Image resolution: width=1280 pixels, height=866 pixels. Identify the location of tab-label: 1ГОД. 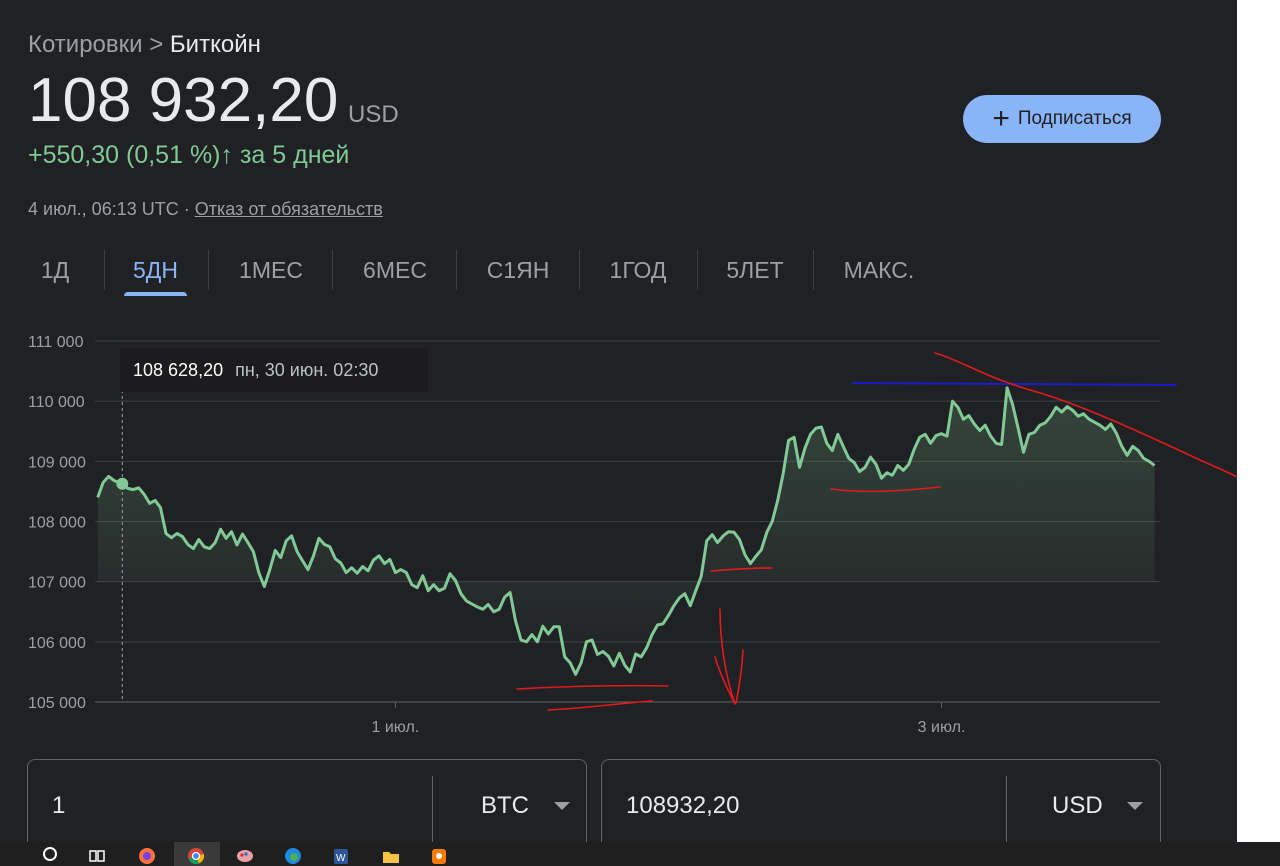
(638, 269).